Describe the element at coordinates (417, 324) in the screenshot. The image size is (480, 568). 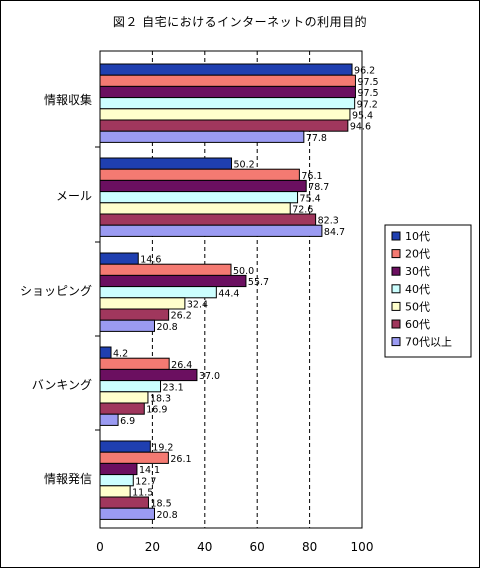
I see `legend-label: 60代` at that location.